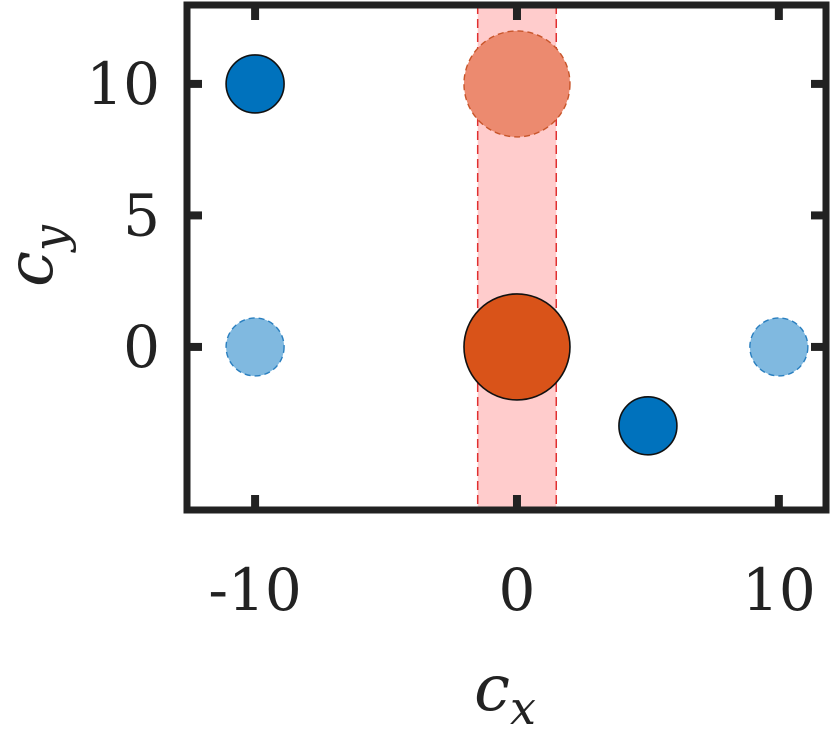  Describe the element at coordinates (123, 84) in the screenshot. I see `y-tick-label-3: 10` at that location.